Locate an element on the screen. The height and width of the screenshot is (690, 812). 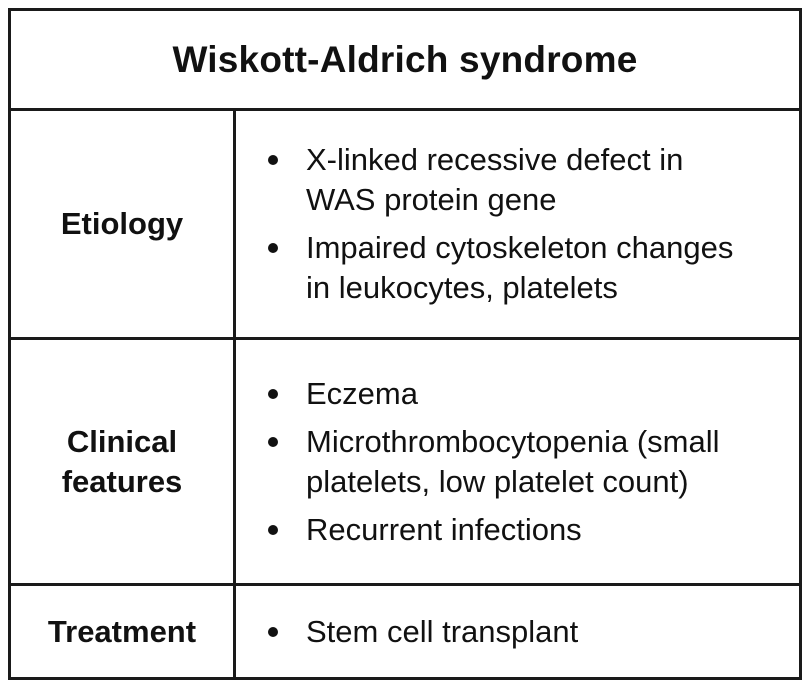
row-label-line: features is located at coordinates (122, 481).